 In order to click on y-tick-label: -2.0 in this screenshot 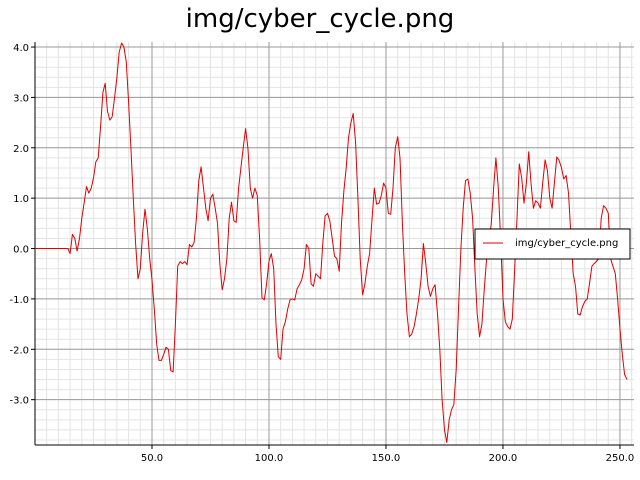, I will do `click(19, 350)`.